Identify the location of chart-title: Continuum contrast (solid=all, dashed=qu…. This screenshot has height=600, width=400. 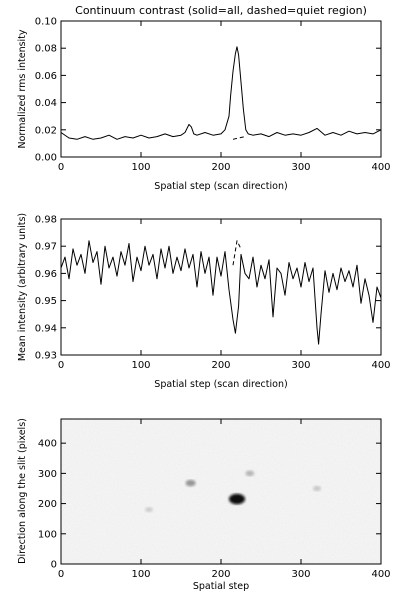
(221, 10).